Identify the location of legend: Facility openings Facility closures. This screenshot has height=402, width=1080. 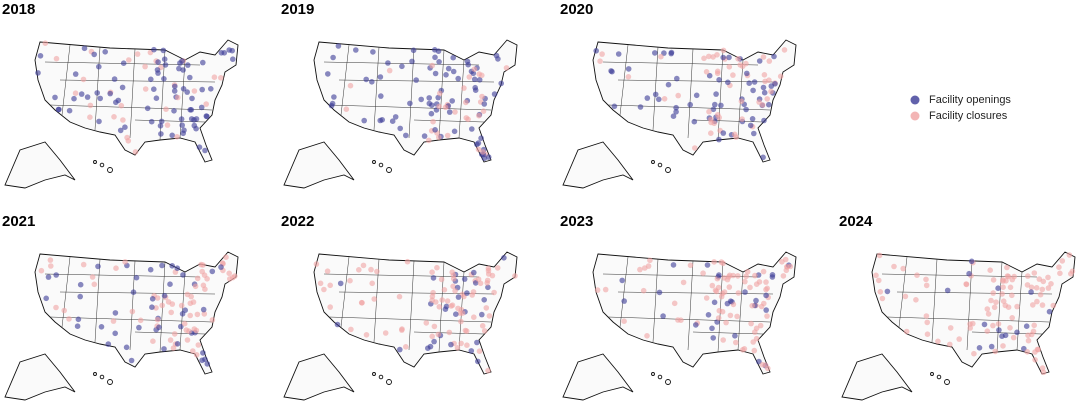
(960, 108).